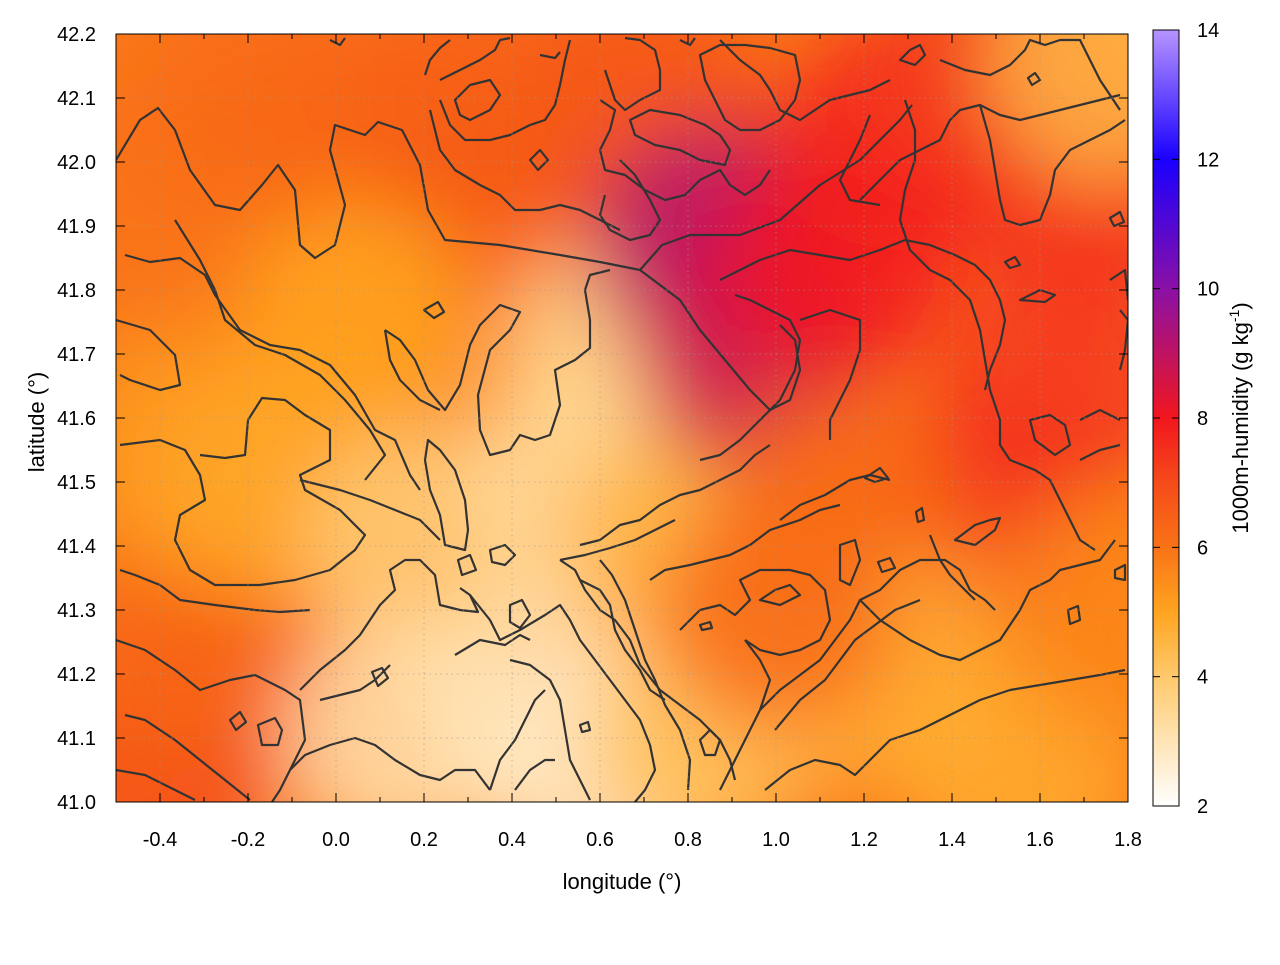 Image resolution: width=1280 pixels, height=965 pixels. Describe the element at coordinates (76, 291) in the screenshot. I see `y-tick-label: 41.8` at that location.